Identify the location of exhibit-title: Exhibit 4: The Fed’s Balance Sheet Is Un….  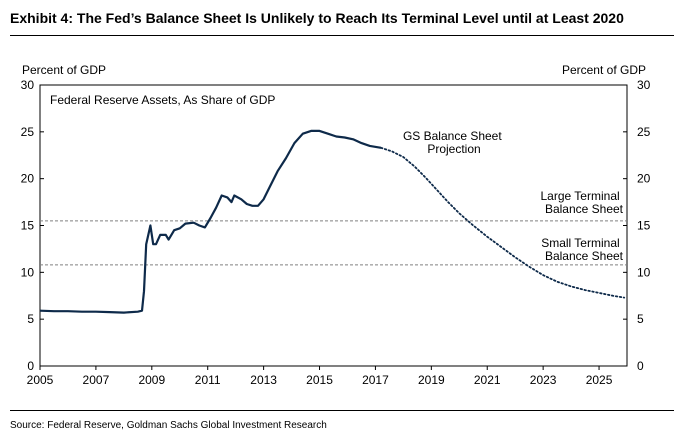
(317, 18).